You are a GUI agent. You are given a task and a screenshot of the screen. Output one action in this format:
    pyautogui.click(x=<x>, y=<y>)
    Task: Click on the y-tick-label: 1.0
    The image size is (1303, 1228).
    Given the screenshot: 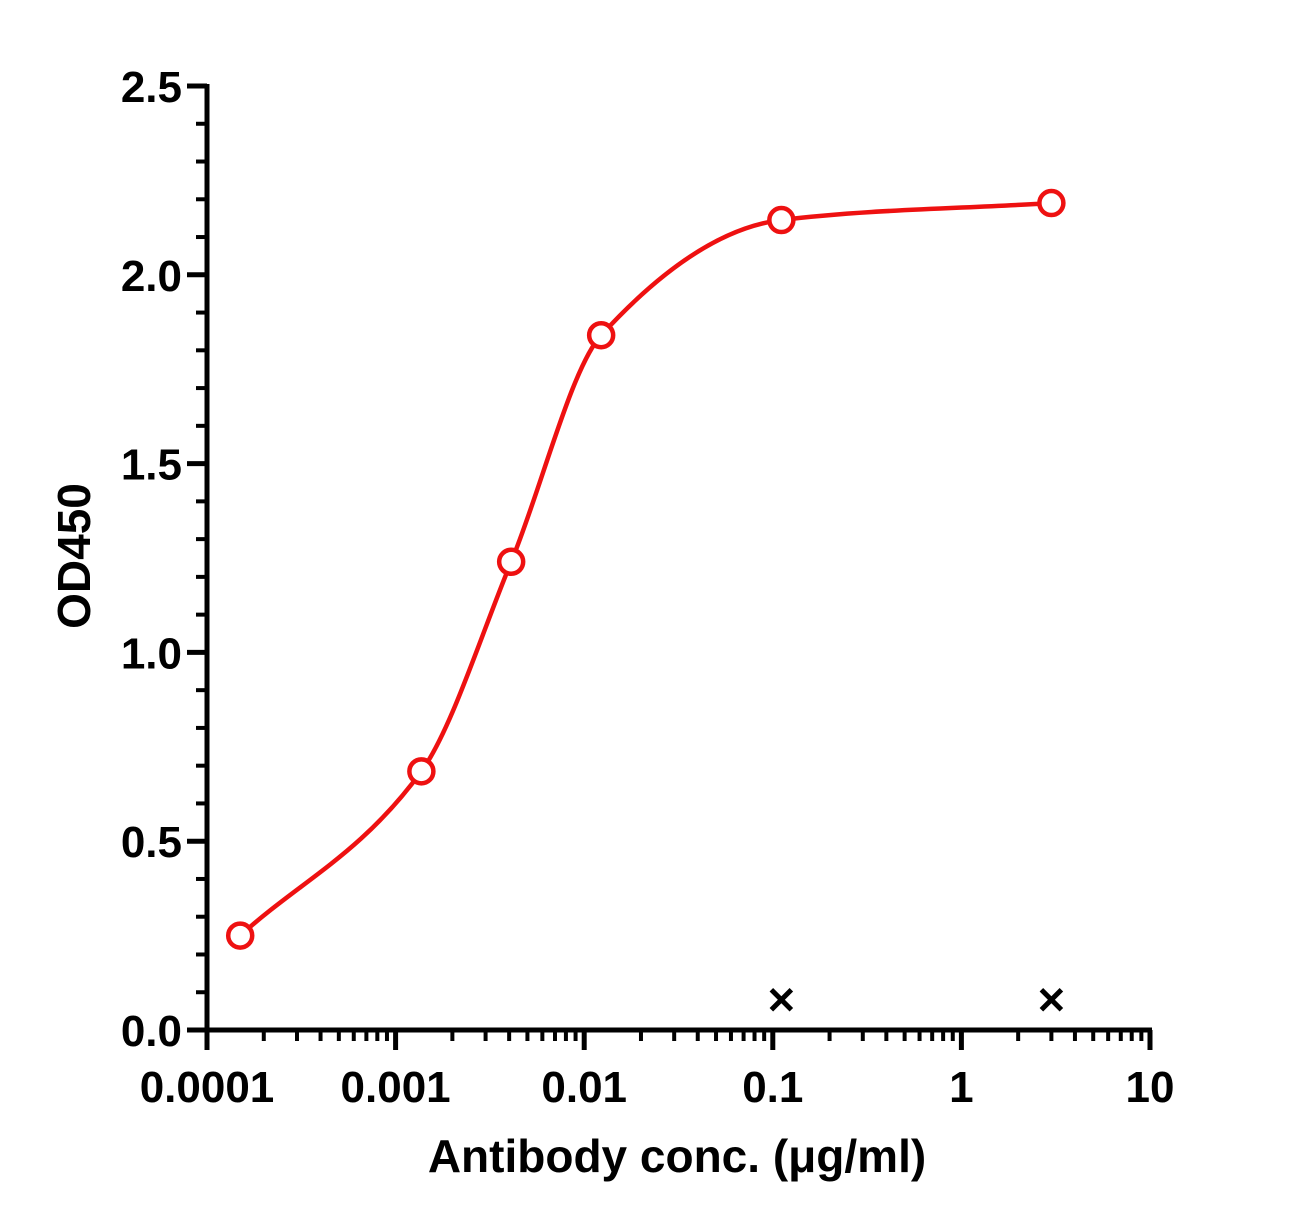 What is the action you would take?
    pyautogui.click(x=151, y=653)
    